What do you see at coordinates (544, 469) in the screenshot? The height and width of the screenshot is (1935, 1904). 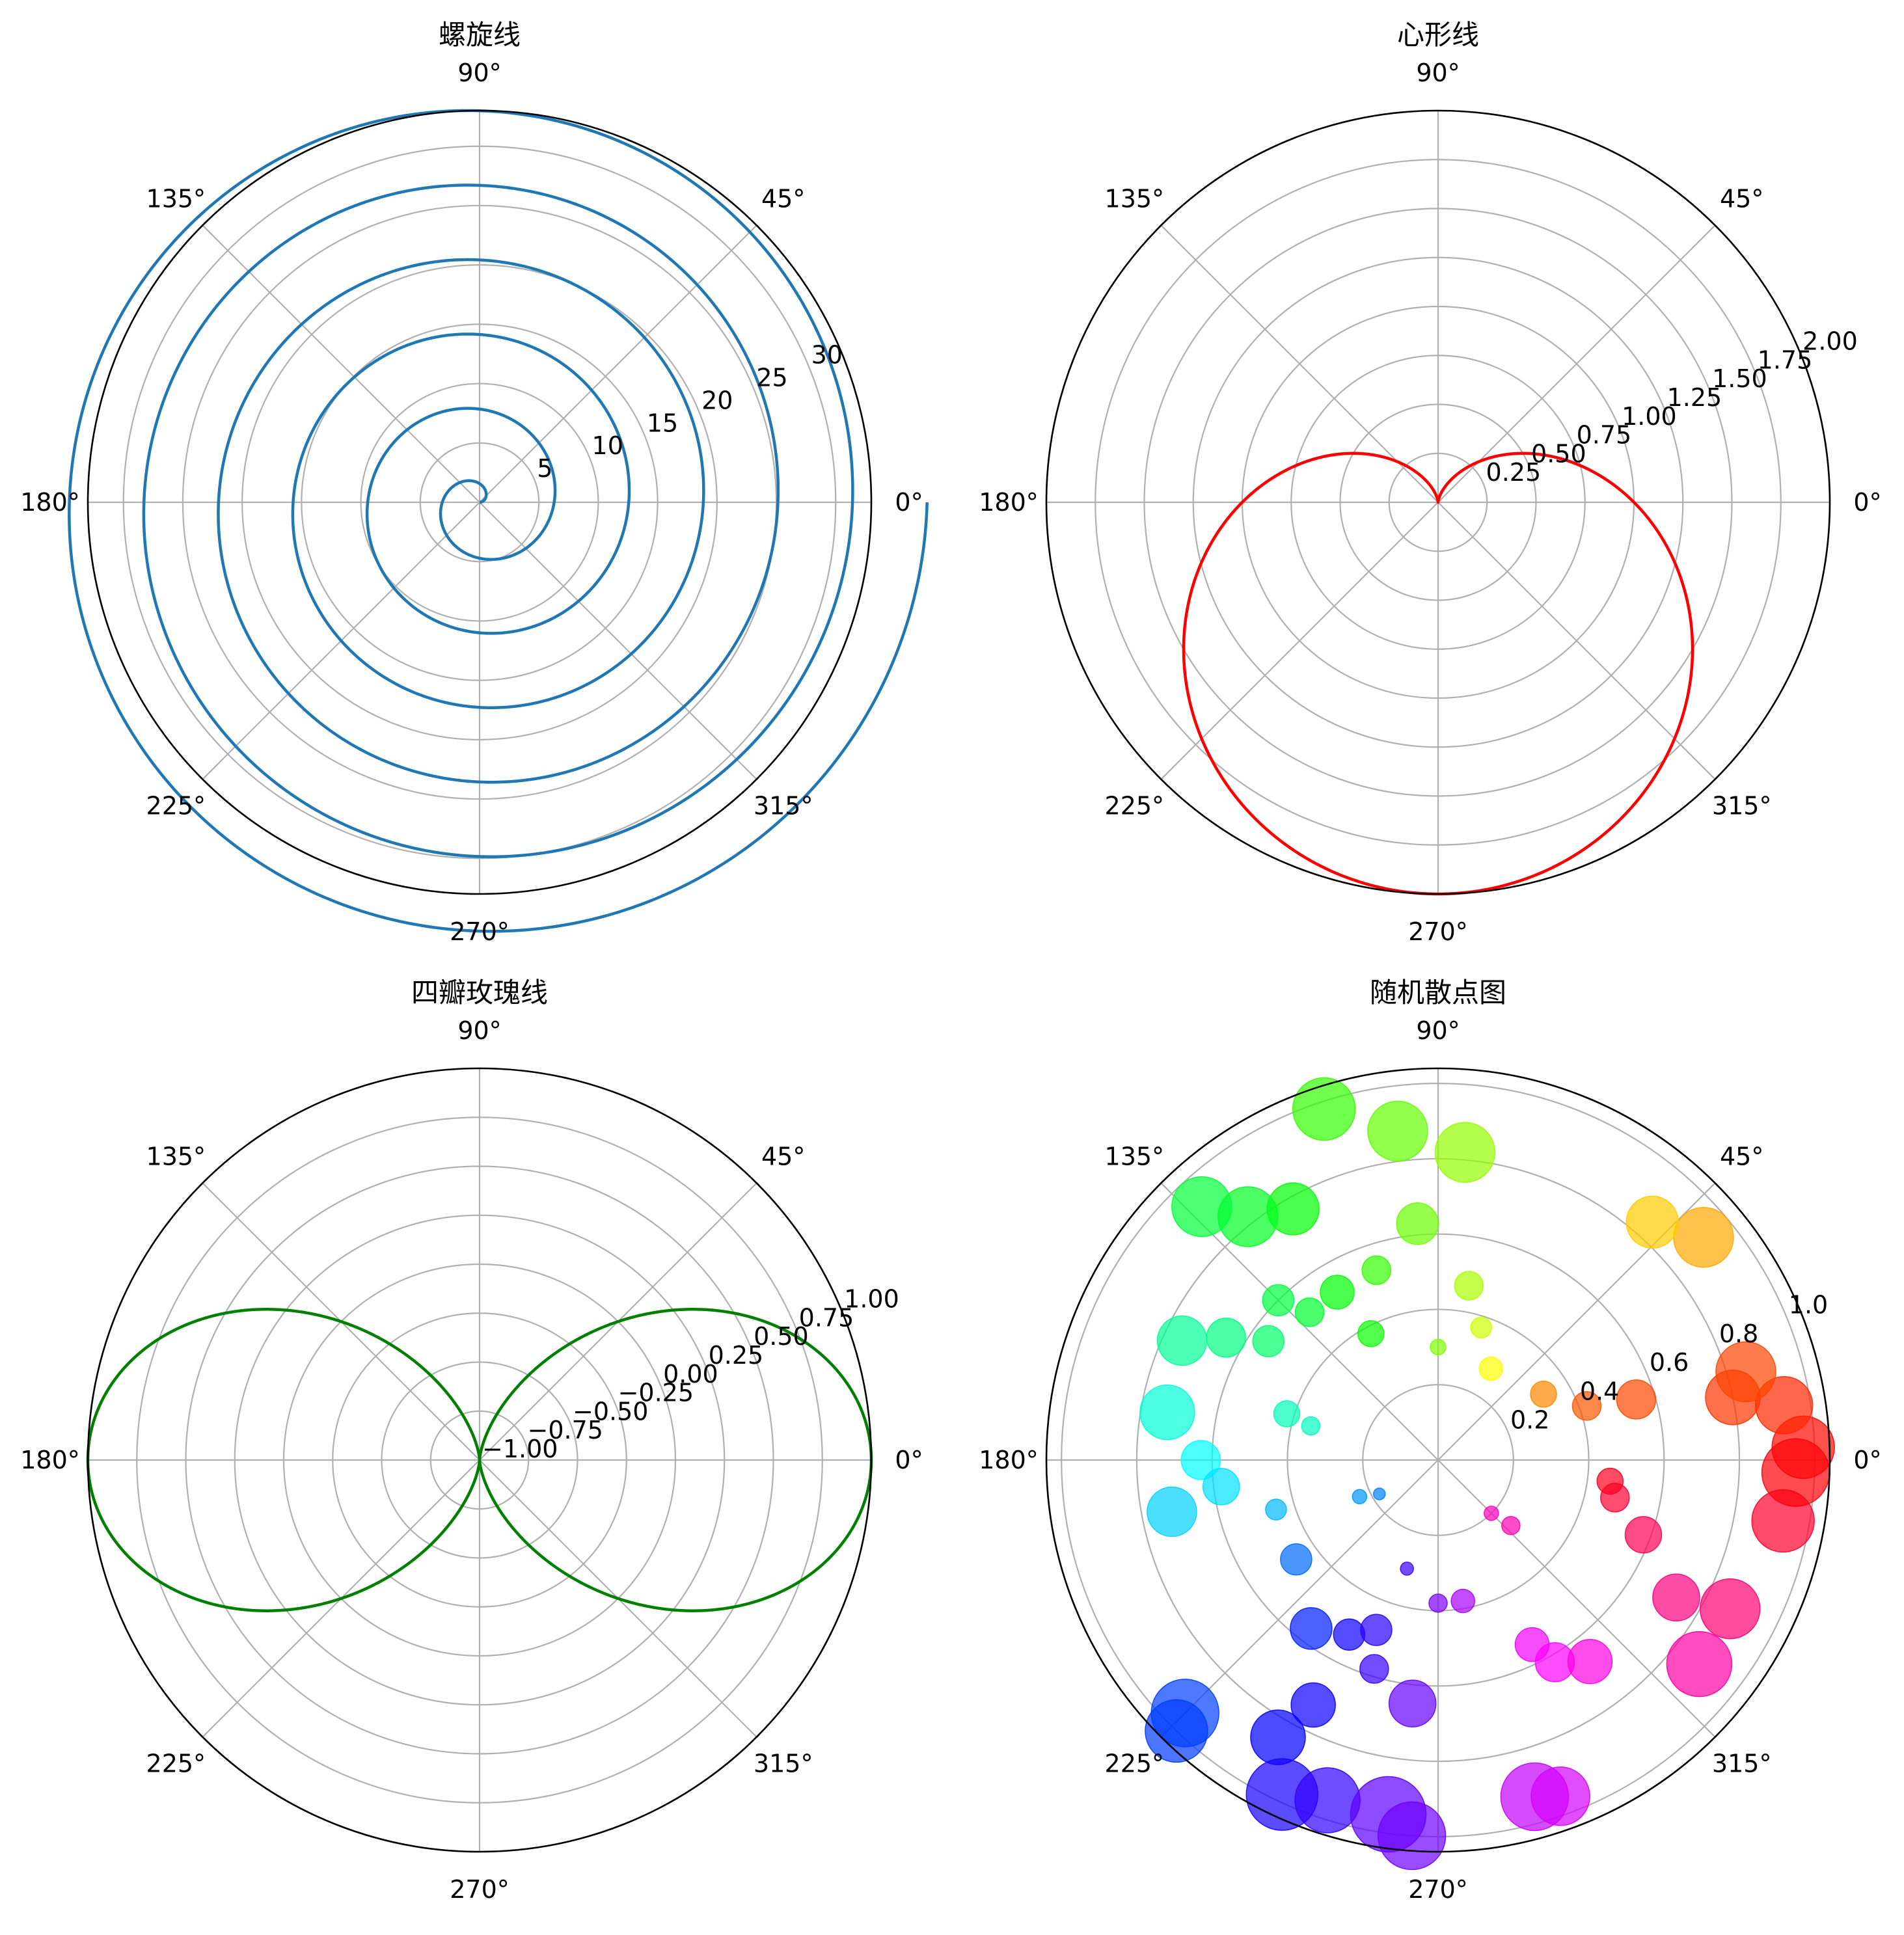 I see `r-tick-label: 5` at bounding box center [544, 469].